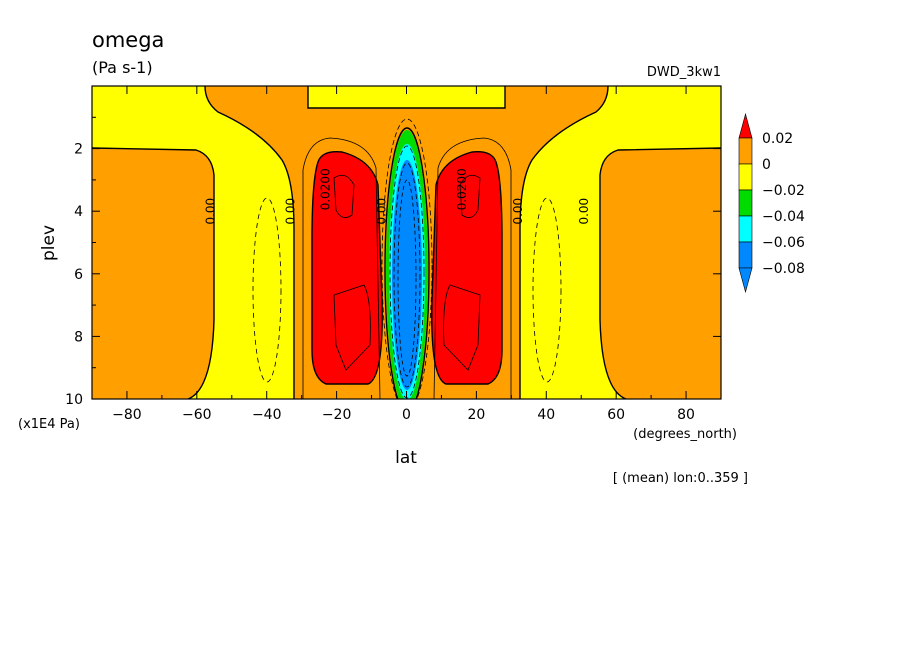 The height and width of the screenshot is (654, 904). I want to click on contour-dashed-right, so click(547, 290).